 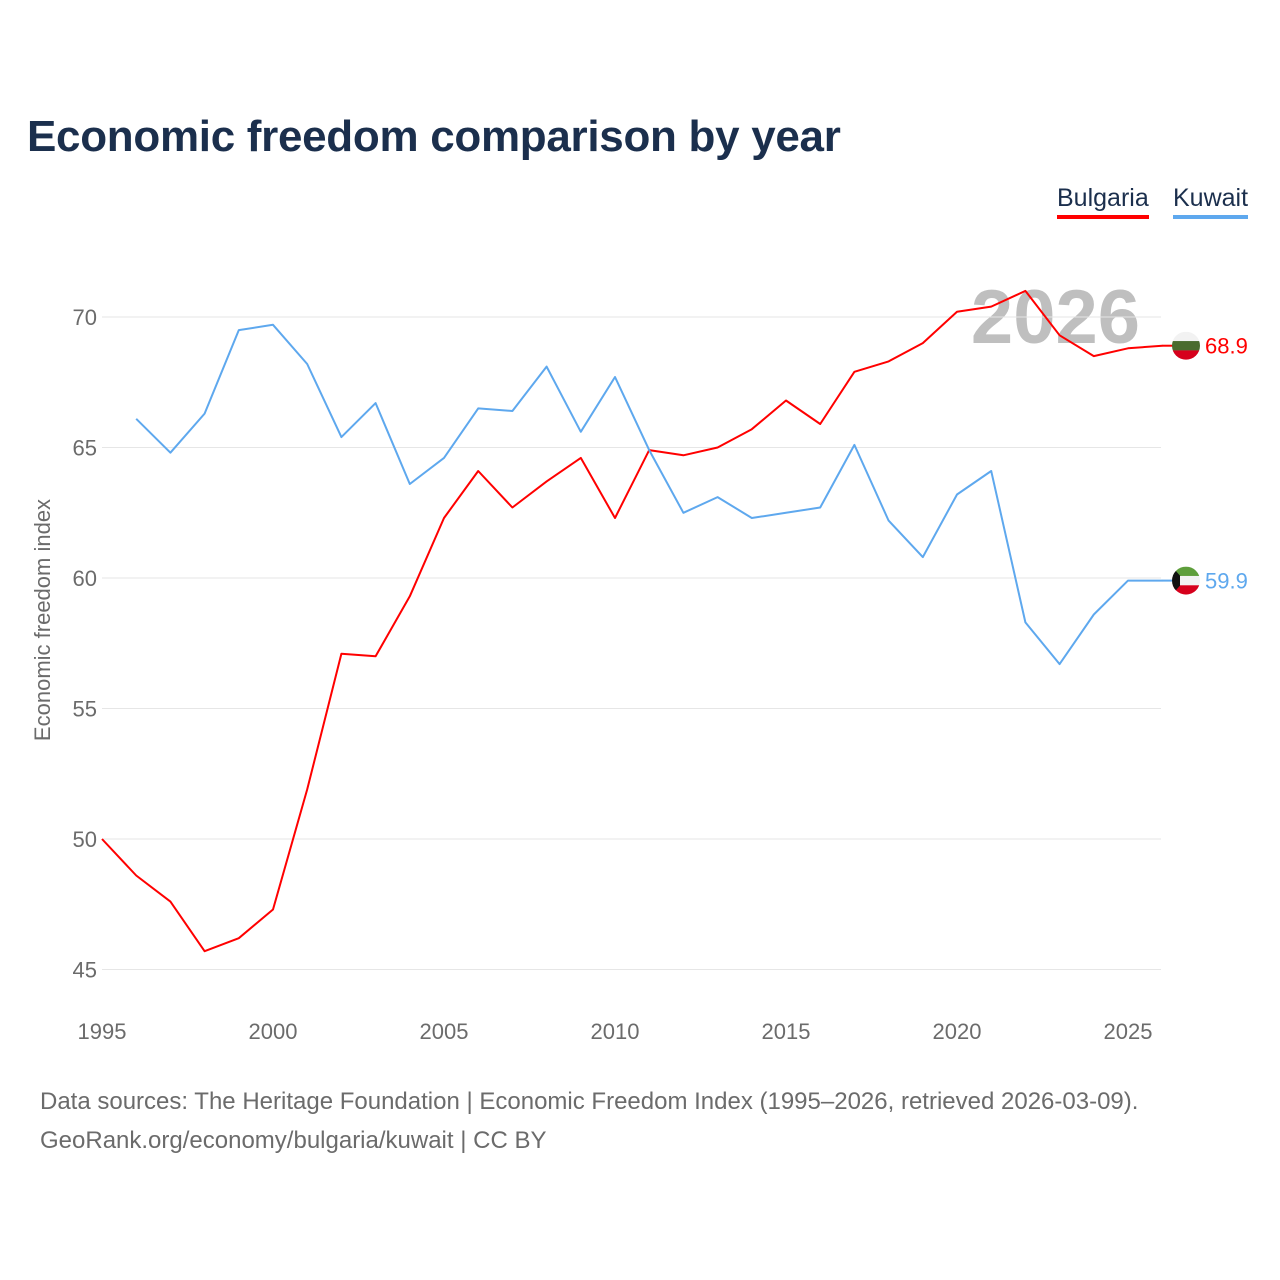 I want to click on x-tick-label: 2020, so click(x=957, y=1031).